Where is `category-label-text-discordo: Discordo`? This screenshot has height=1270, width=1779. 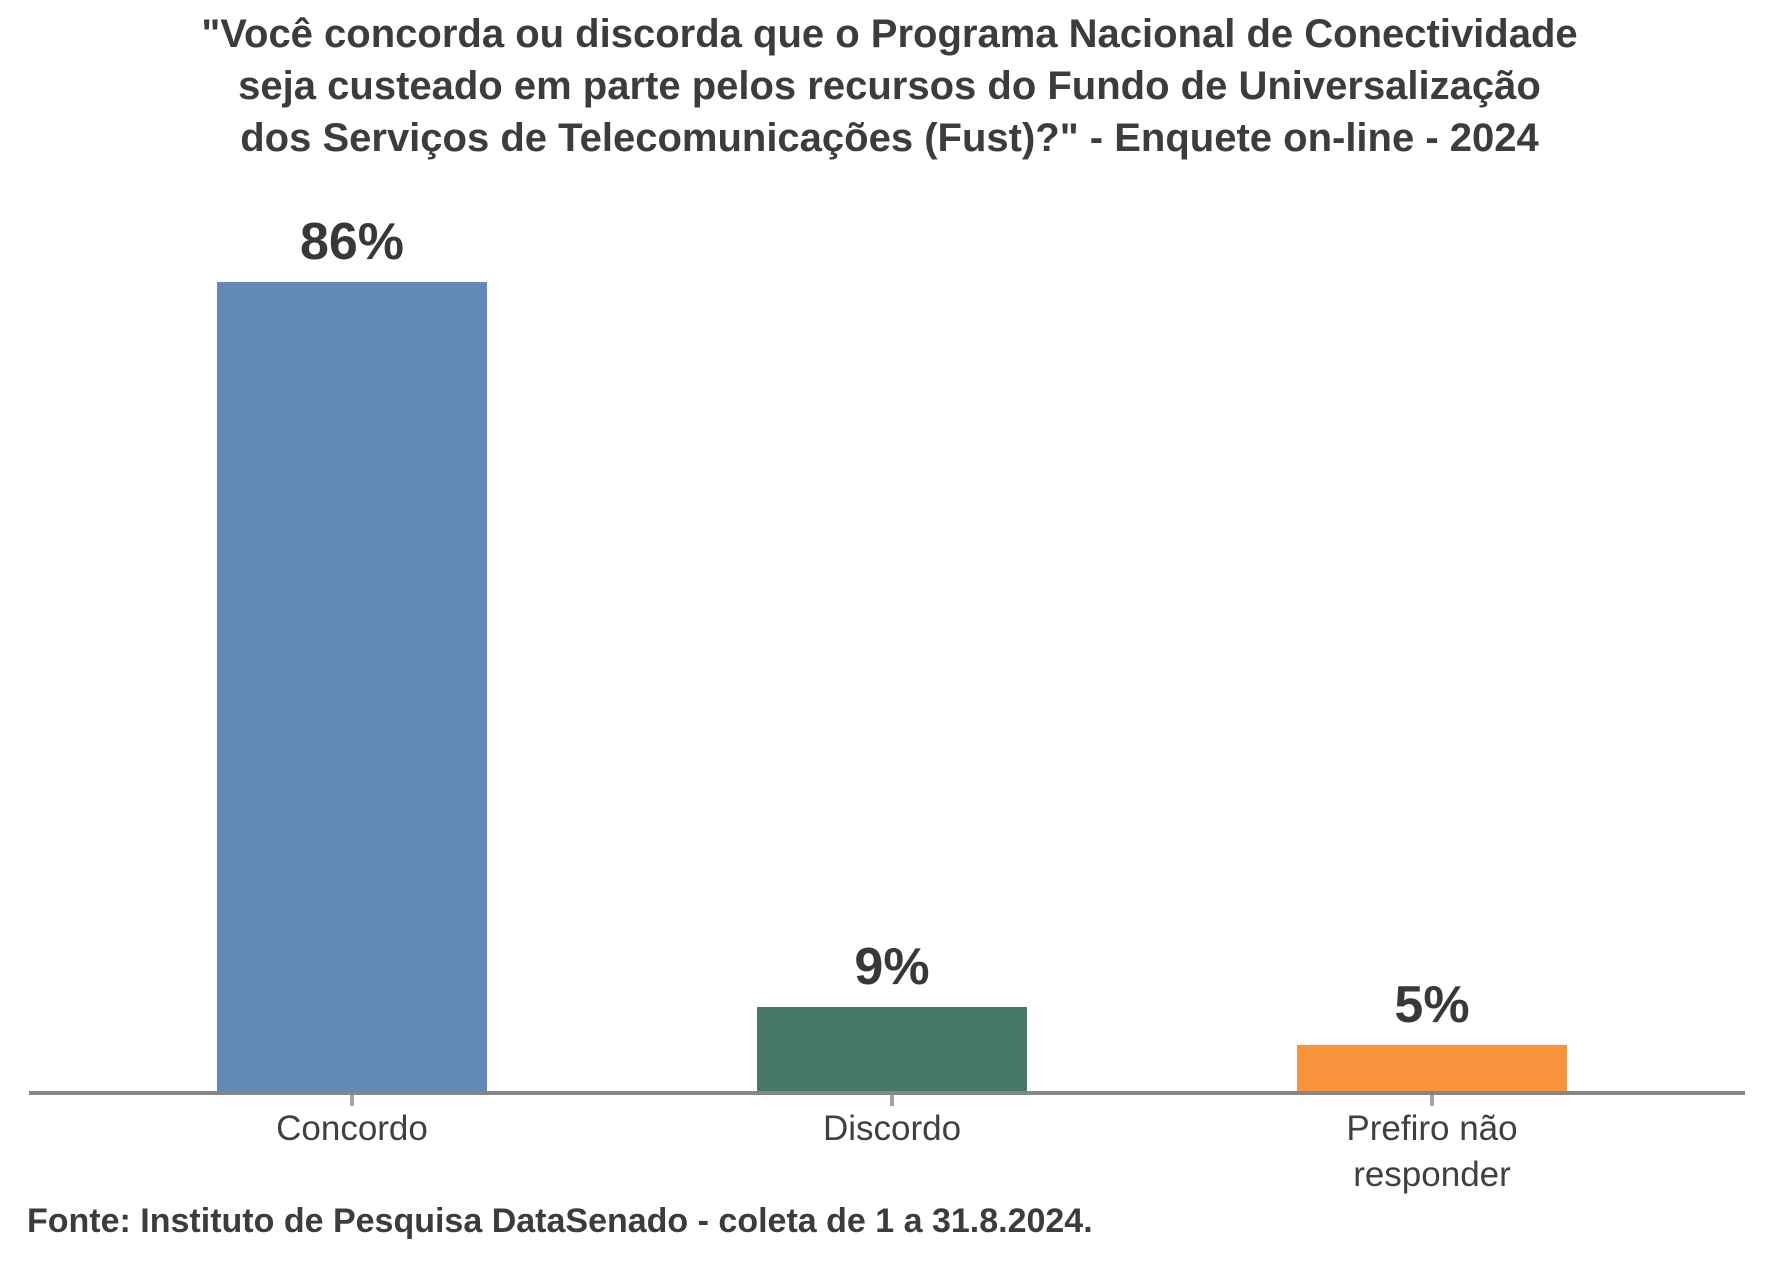 category-label-text-discordo: Discordo is located at coordinates (892, 1128).